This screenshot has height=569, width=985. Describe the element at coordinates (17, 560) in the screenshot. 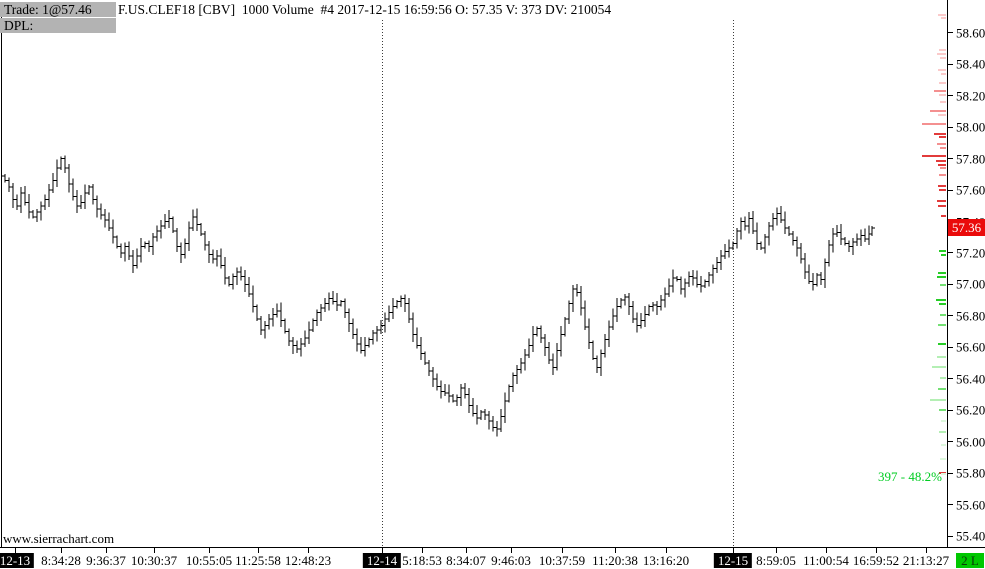

I see `session-date-label: 12-13` at that location.